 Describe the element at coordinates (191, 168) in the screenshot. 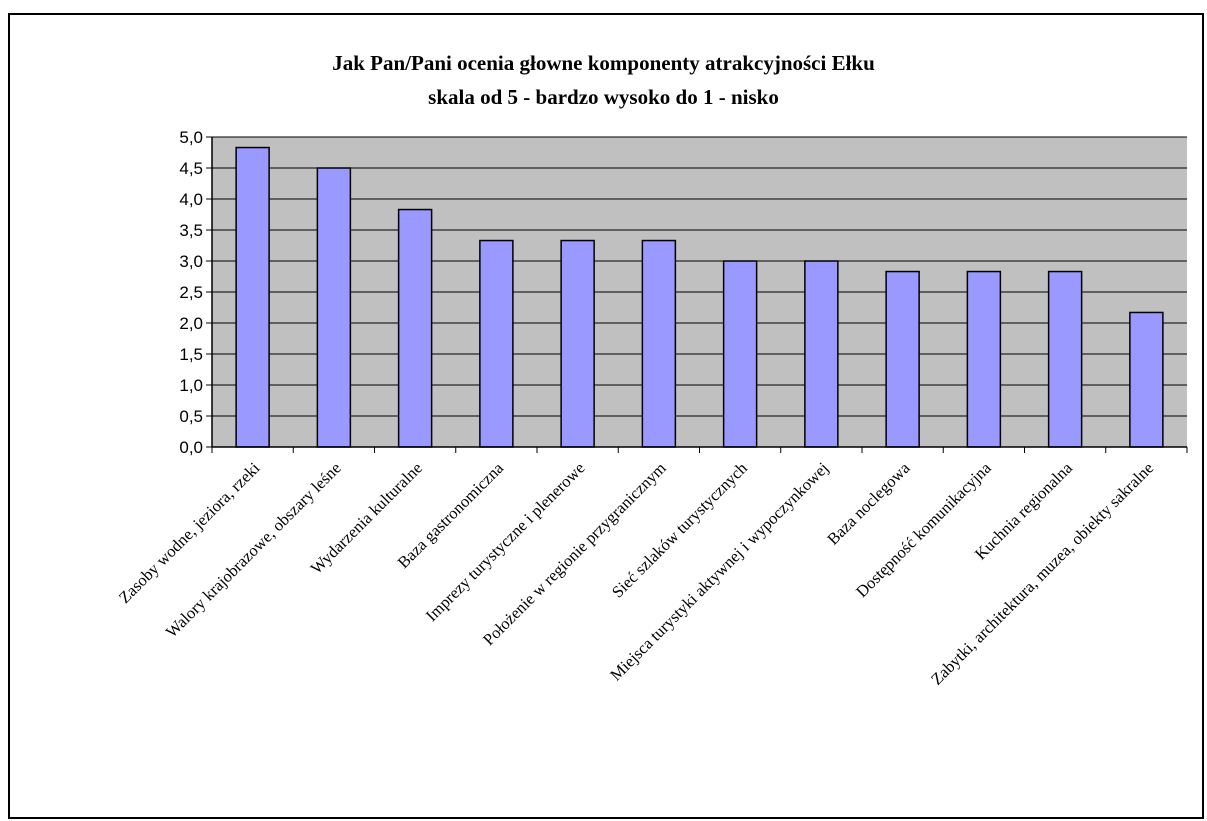

I see `y-tick-label: 4,5` at that location.